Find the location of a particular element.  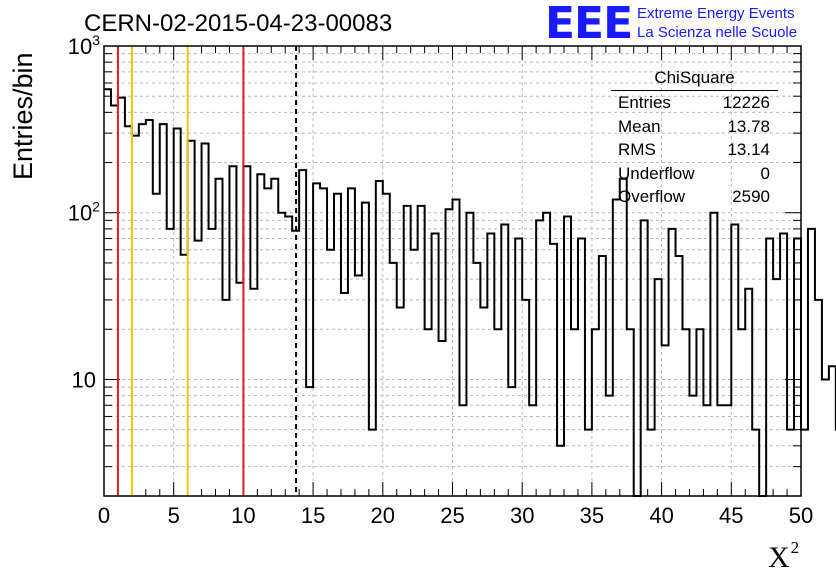

x-axis-label: X2 is located at coordinates (783, 556).